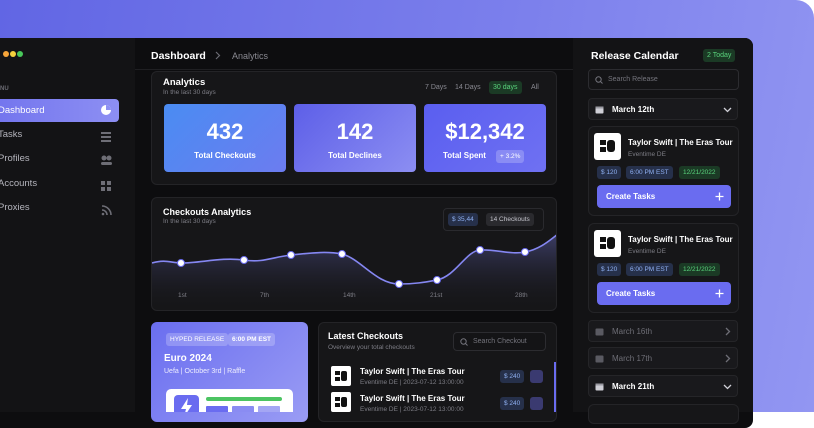  Describe the element at coordinates (349, 295) in the screenshot. I see `x-label: 14th` at that location.